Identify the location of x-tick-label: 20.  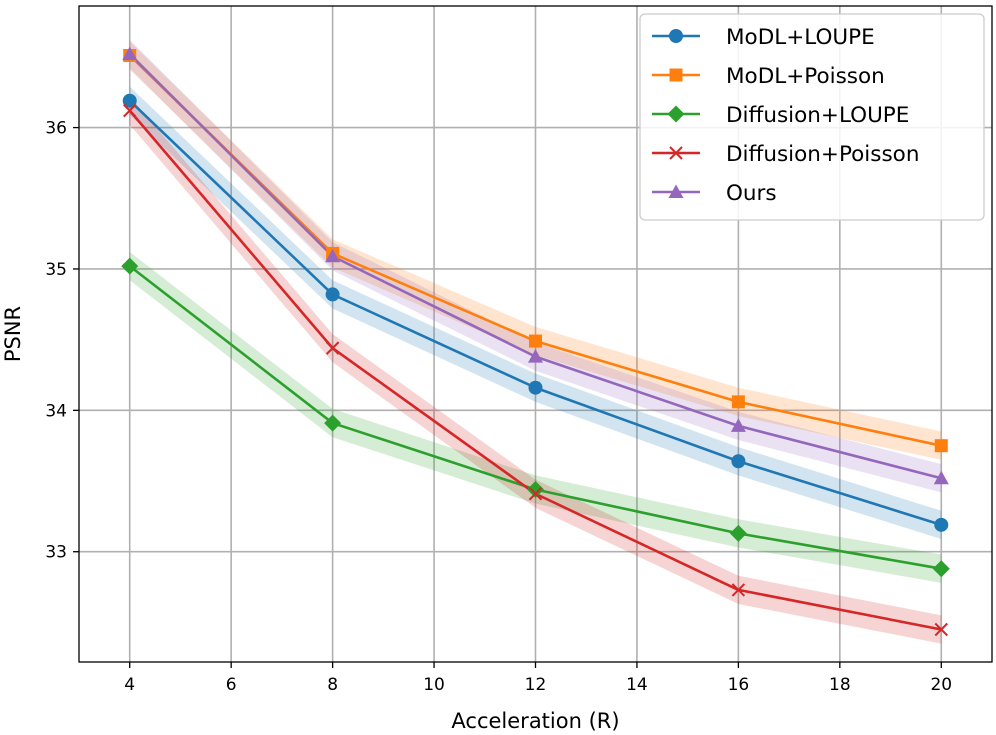
(941, 685).